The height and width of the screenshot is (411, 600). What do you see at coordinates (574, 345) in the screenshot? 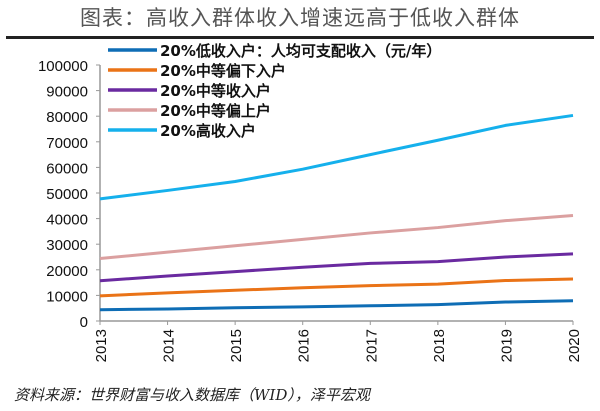
I see `x-tick-label: 2020` at bounding box center [574, 345].